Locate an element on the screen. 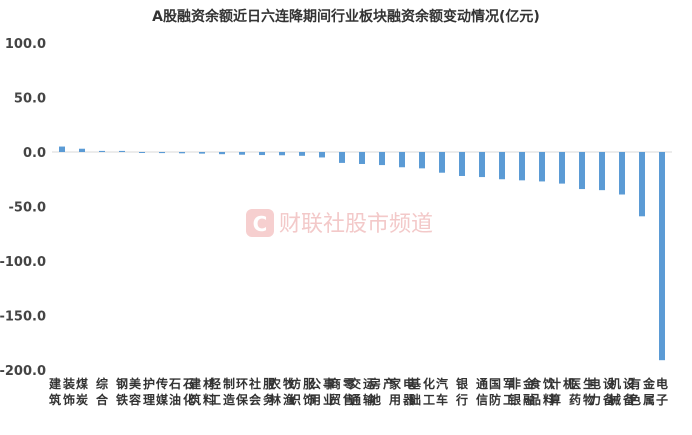  category-label-char: 美 is located at coordinates (135, 383).